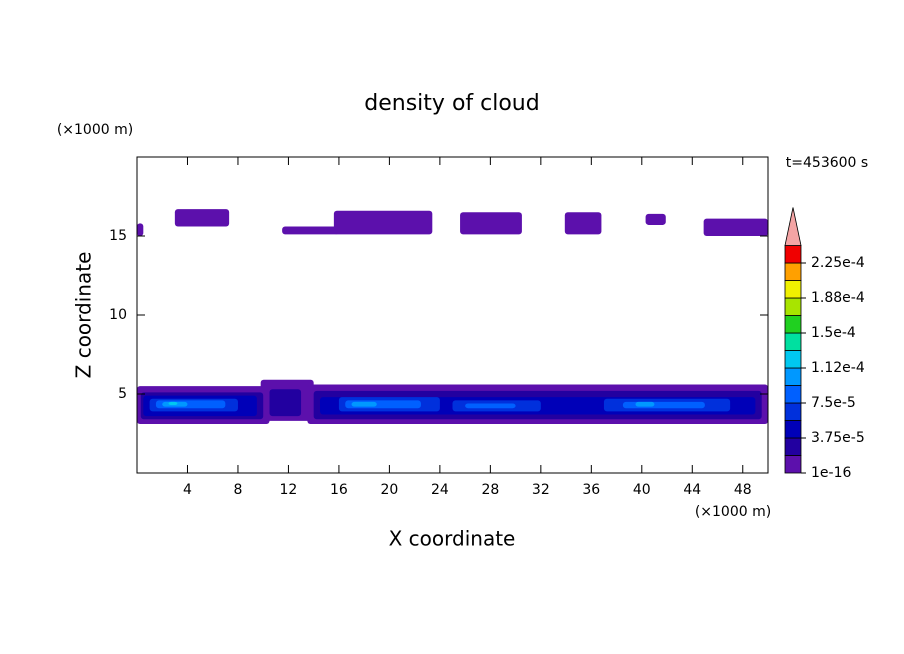 The image size is (904, 654). I want to click on y-tick-label: 10, so click(118, 315).